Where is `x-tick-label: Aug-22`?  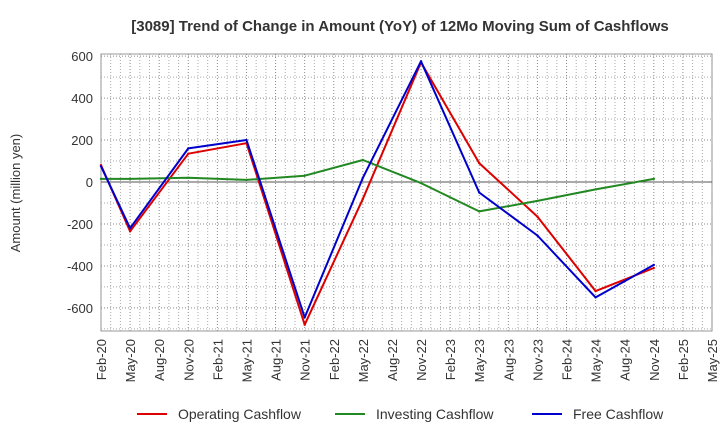 x-tick-label: Aug-22 is located at coordinates (392, 360).